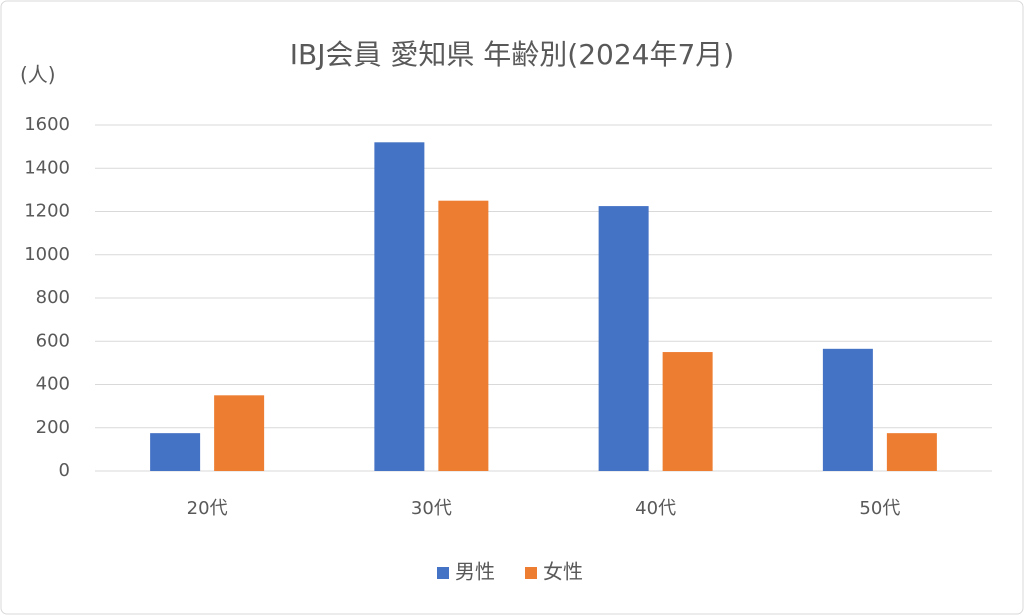 Image resolution: width=1024 pixels, height=615 pixels. Describe the element at coordinates (53, 384) in the screenshot. I see `y-tick-label: 400` at that location.